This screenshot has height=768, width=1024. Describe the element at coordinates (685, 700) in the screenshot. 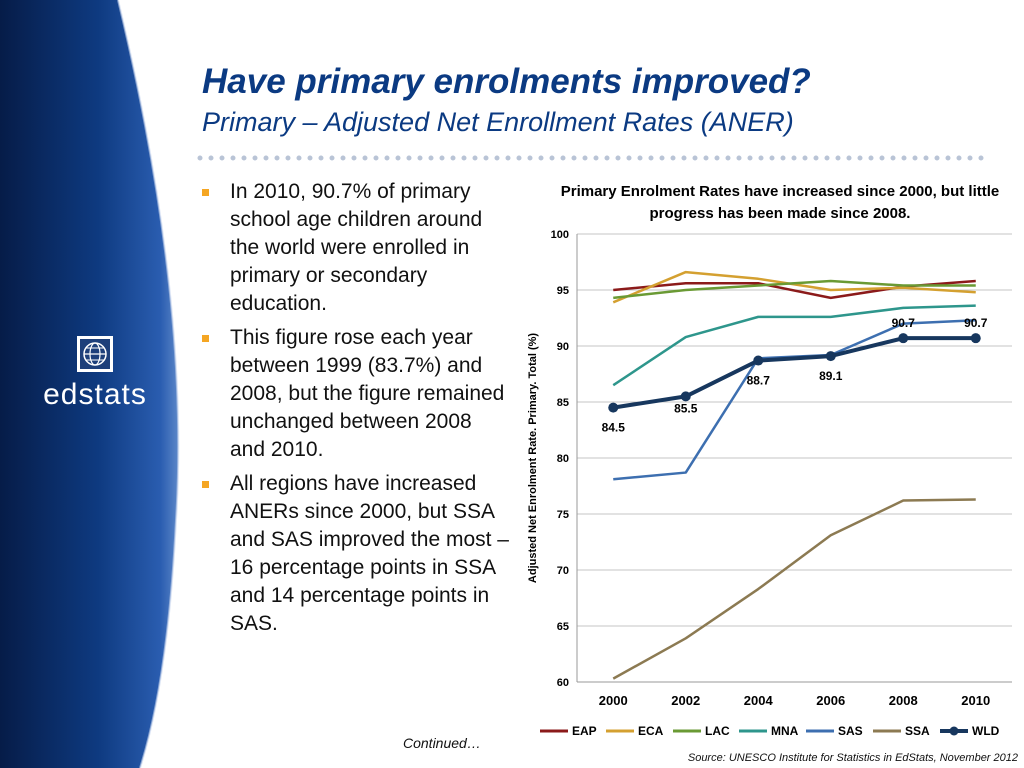

I see `x-tick-label: 2002` at that location.